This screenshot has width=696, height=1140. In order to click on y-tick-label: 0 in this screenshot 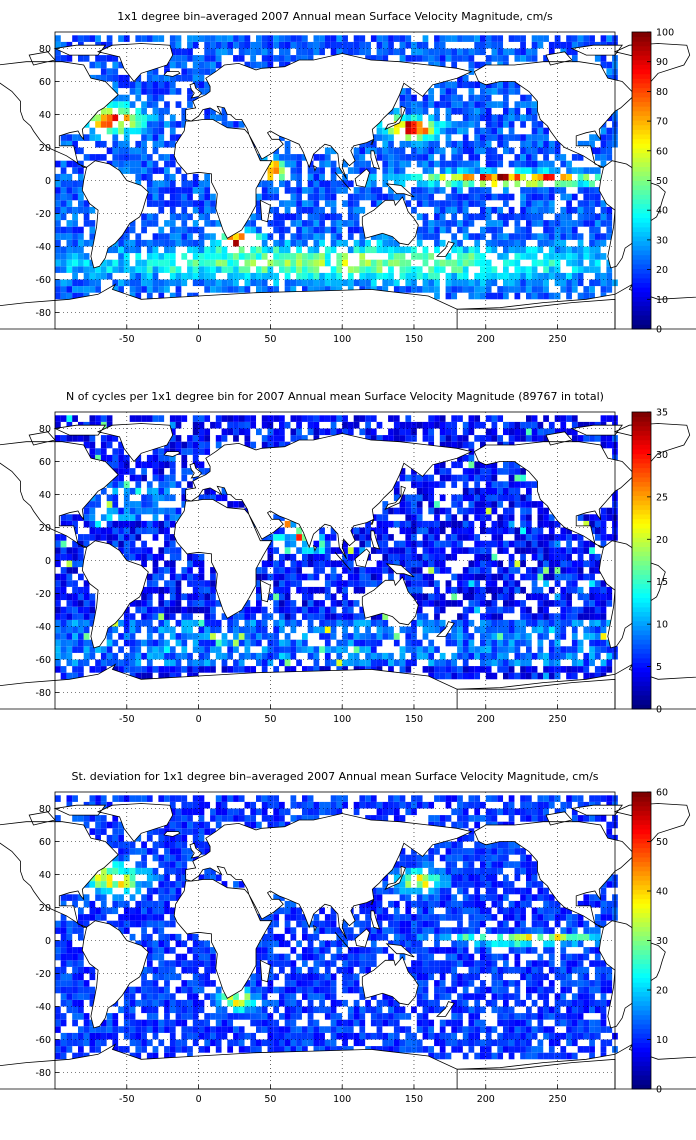, I will do `click(48, 181)`.